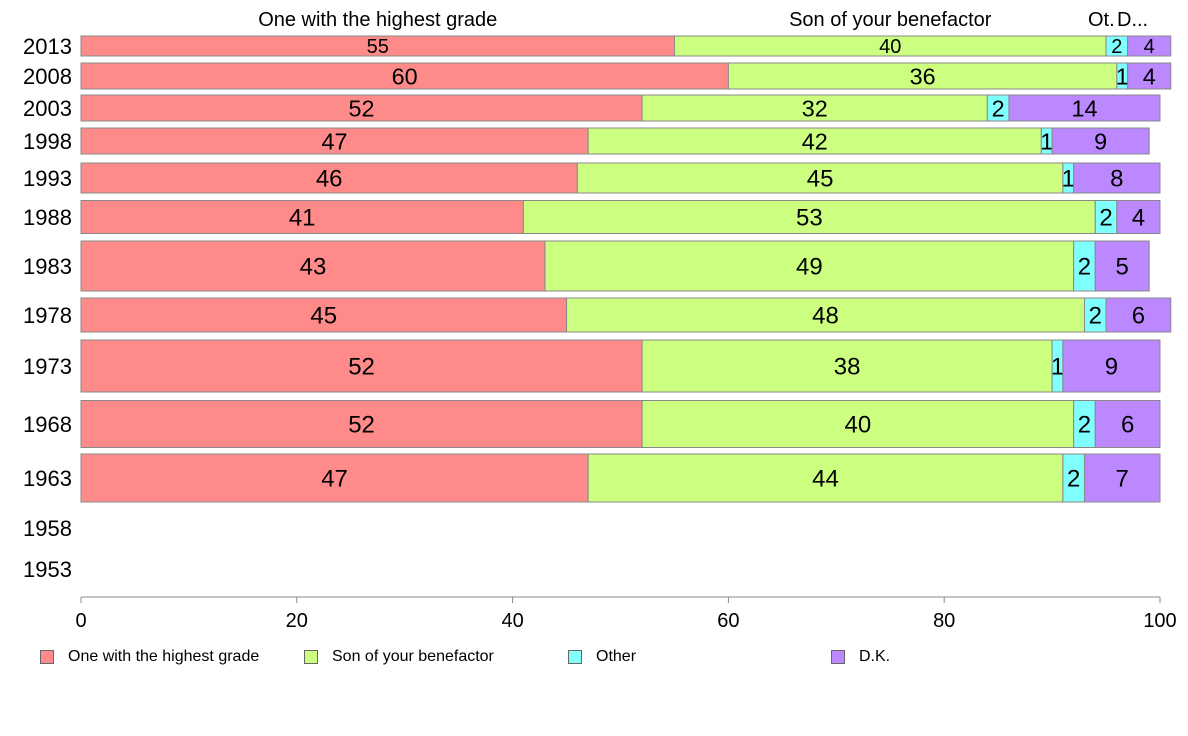  I want to click on legend-item-benefactor: Son of your benefactor, so click(399, 657).